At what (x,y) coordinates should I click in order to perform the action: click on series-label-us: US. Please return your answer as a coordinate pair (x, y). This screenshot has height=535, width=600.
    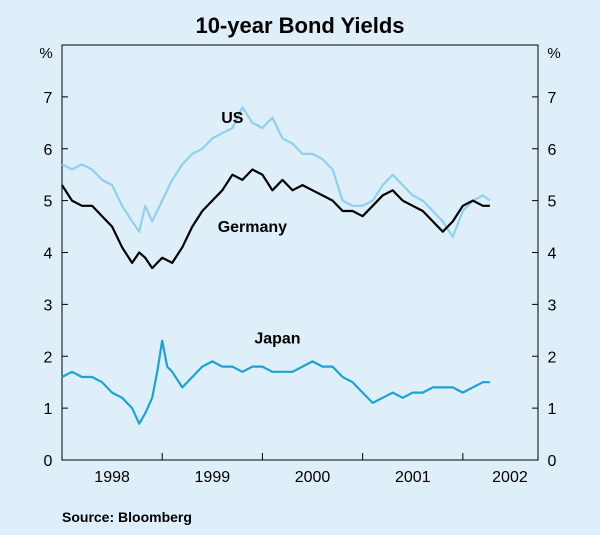
    Looking at the image, I should click on (232, 118).